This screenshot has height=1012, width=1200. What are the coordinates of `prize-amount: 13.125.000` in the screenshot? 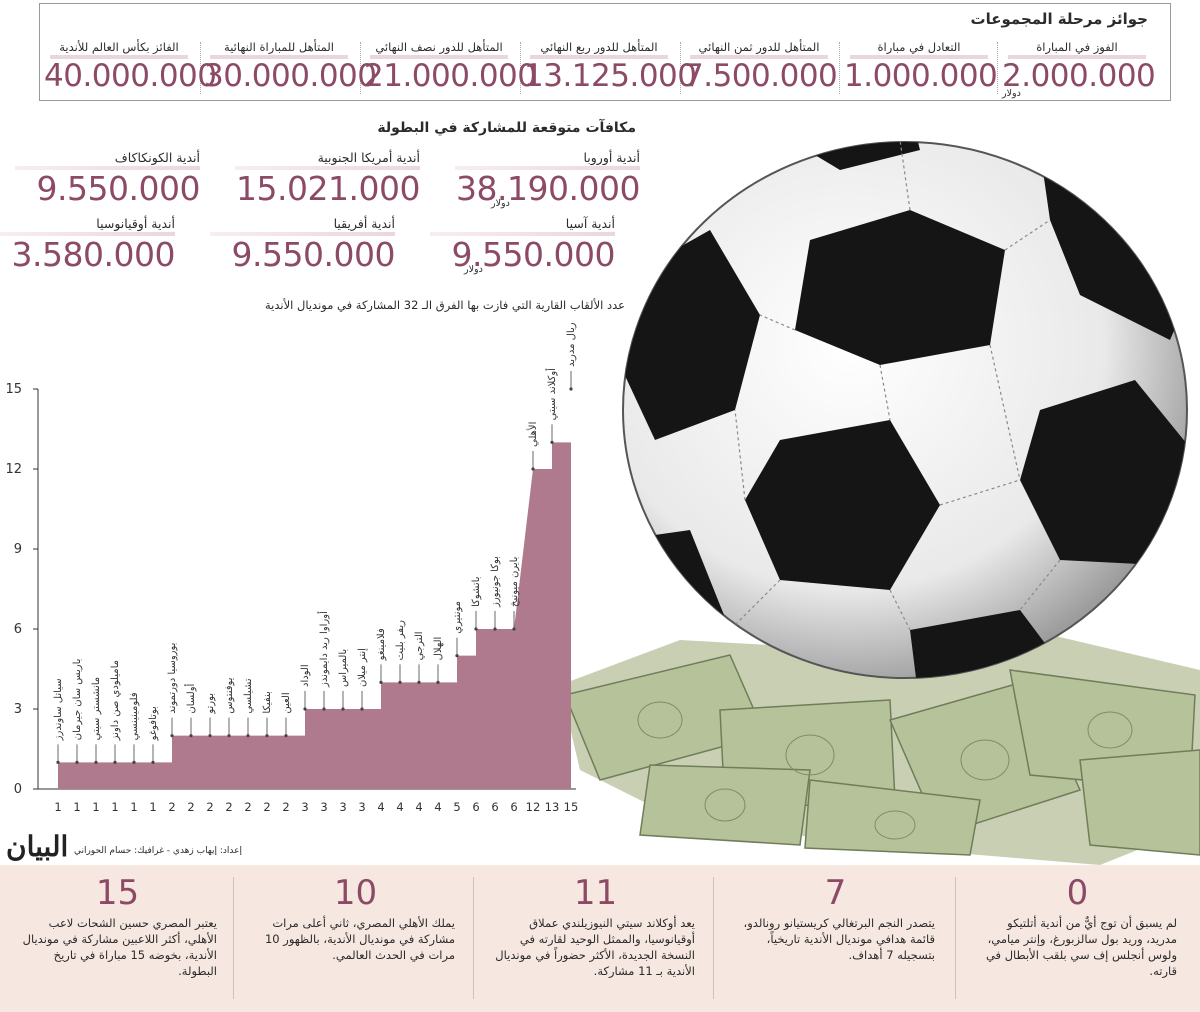 It's located at (610, 76).